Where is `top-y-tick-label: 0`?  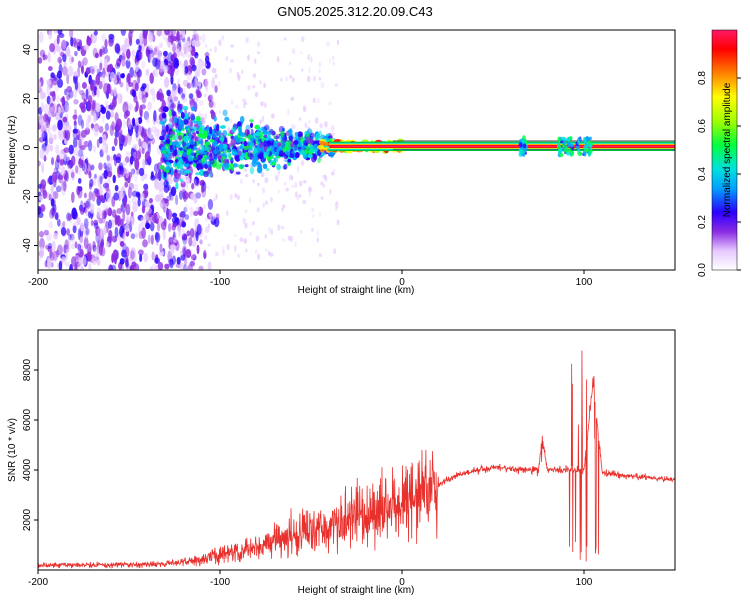
top-y-tick-label: 0 is located at coordinates (27, 147).